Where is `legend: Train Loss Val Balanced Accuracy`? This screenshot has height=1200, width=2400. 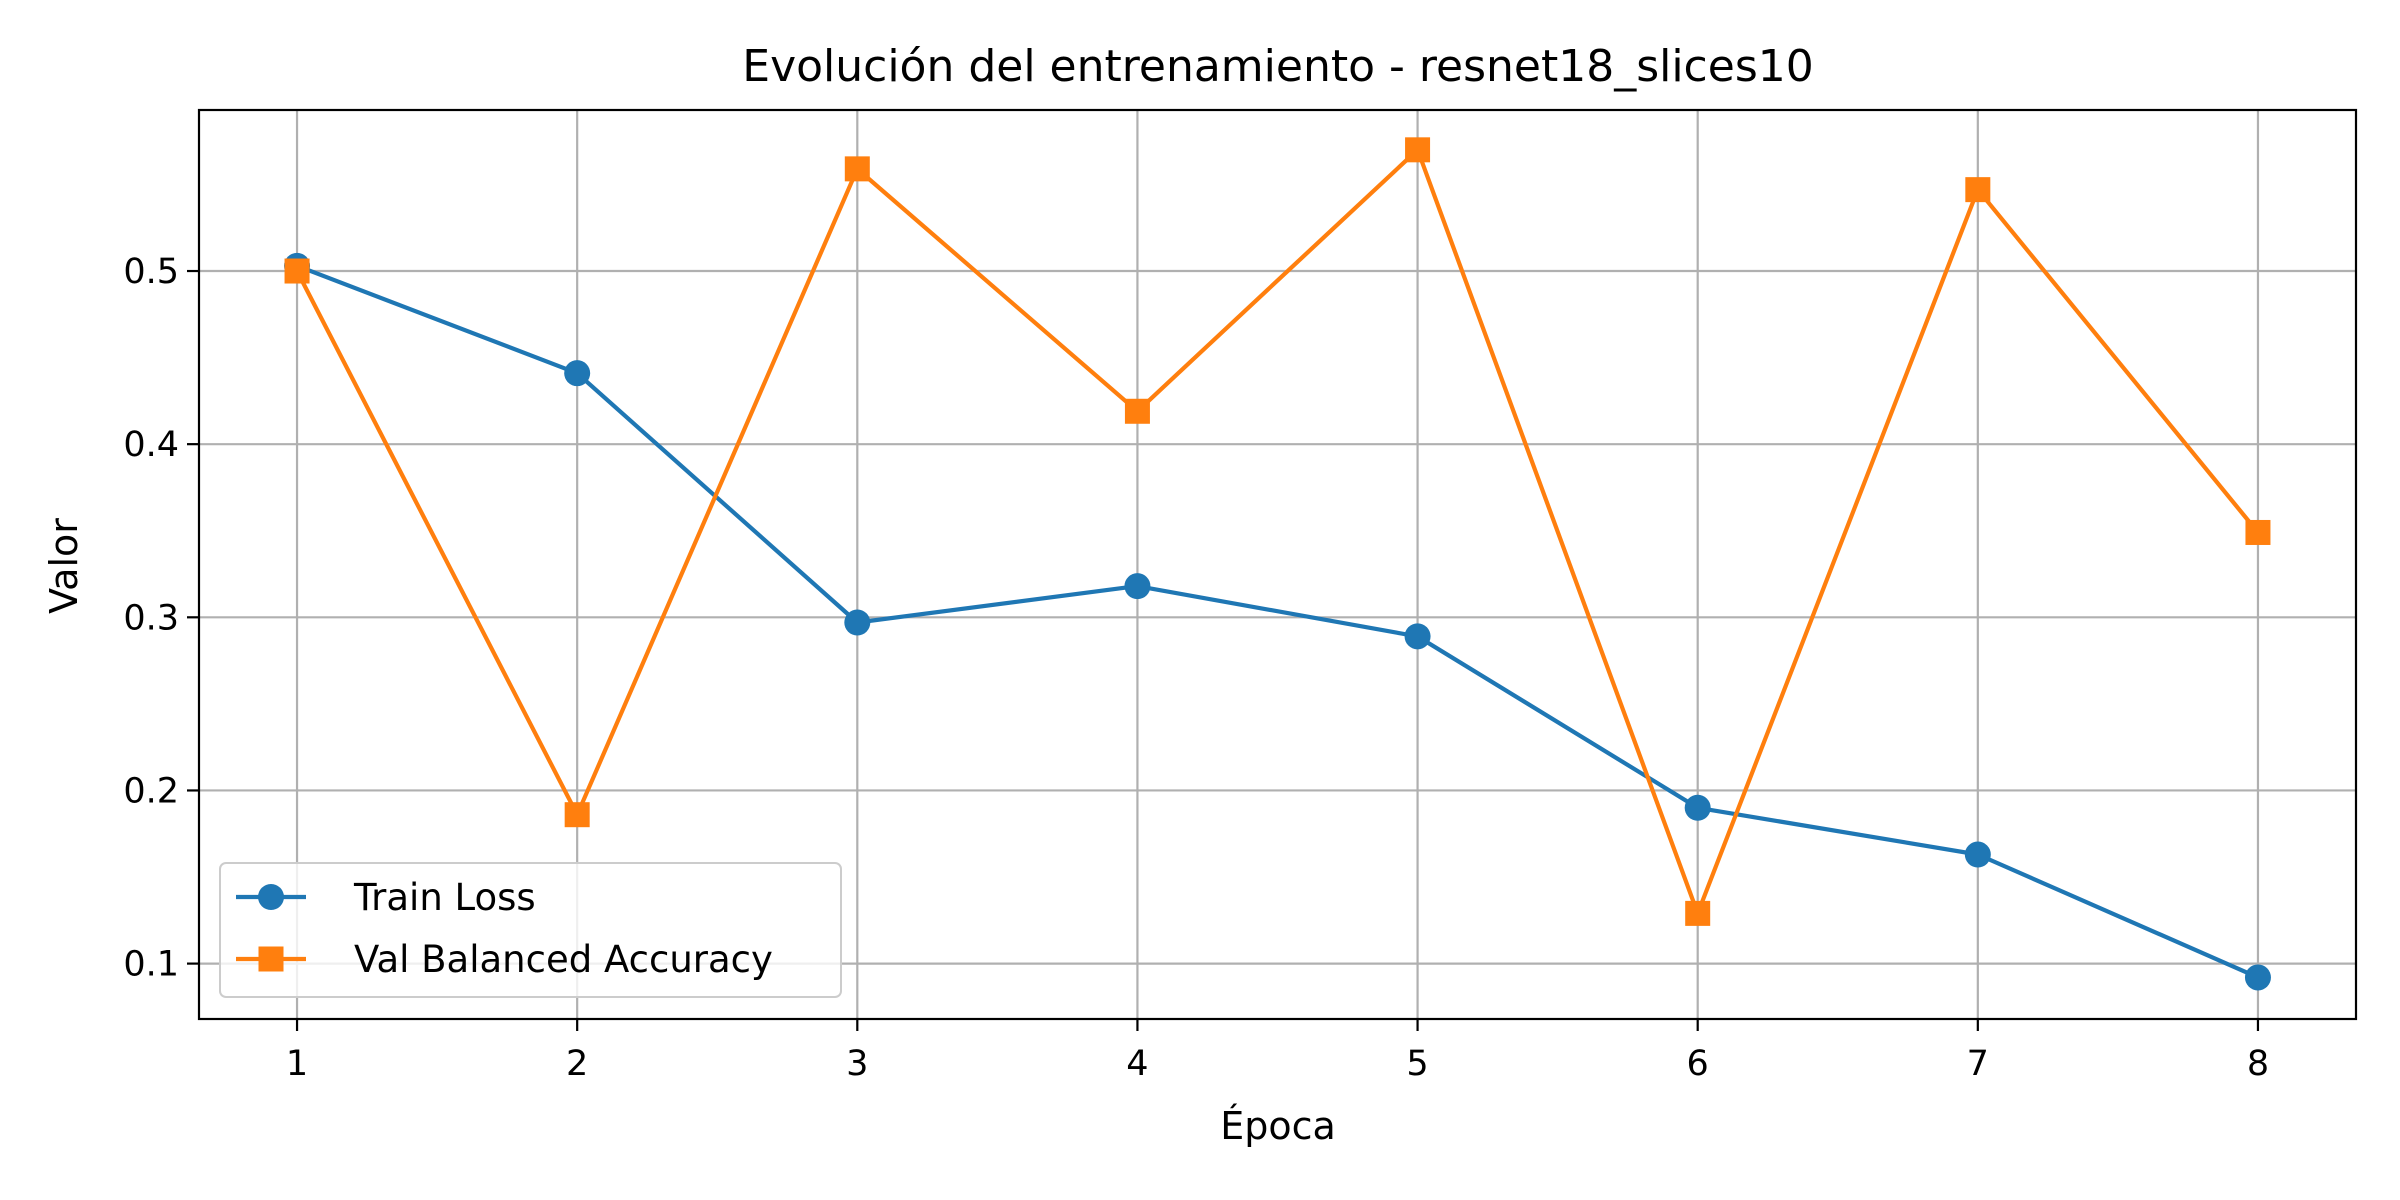
legend: Train Loss Val Balanced Accuracy is located at coordinates (530, 930).